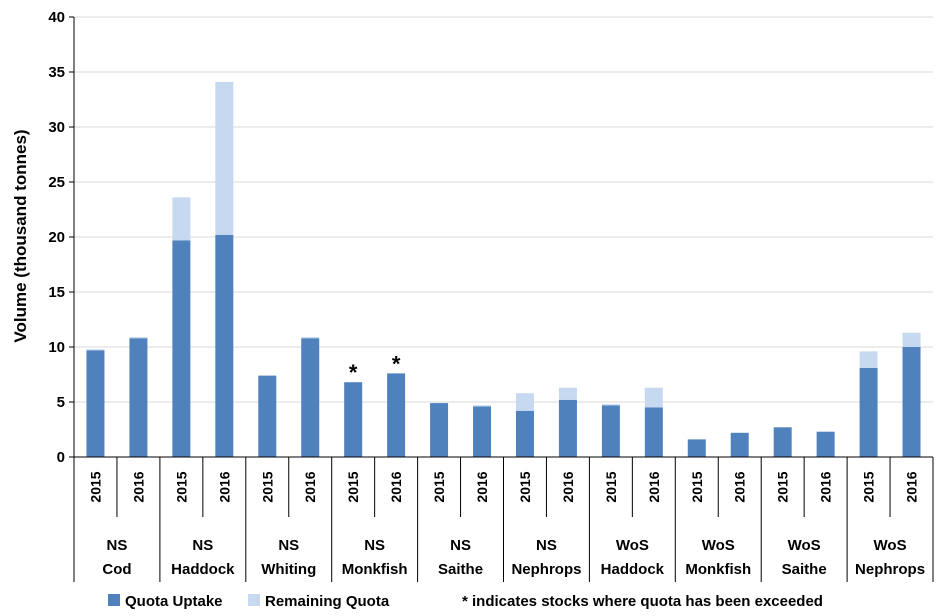 The height and width of the screenshot is (616, 937). Describe the element at coordinates (56, 292) in the screenshot. I see `y-tick-label: 15` at that location.